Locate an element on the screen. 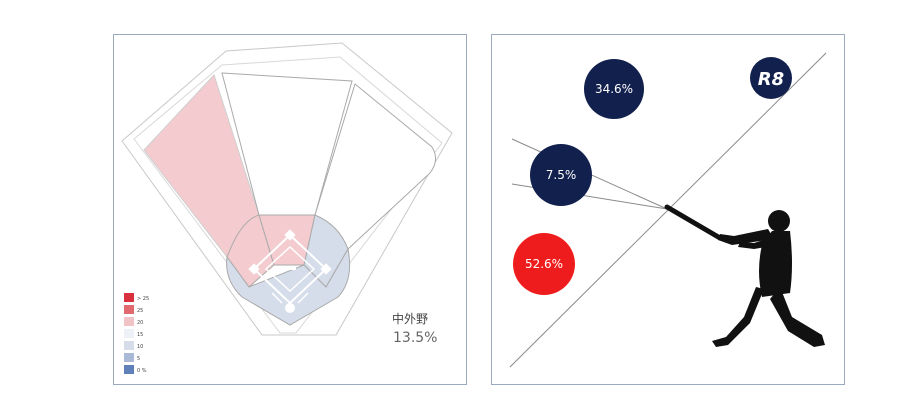 Image resolution: width=900 pixels, height=413 pixels. legend-label: 5 is located at coordinates (138, 359).